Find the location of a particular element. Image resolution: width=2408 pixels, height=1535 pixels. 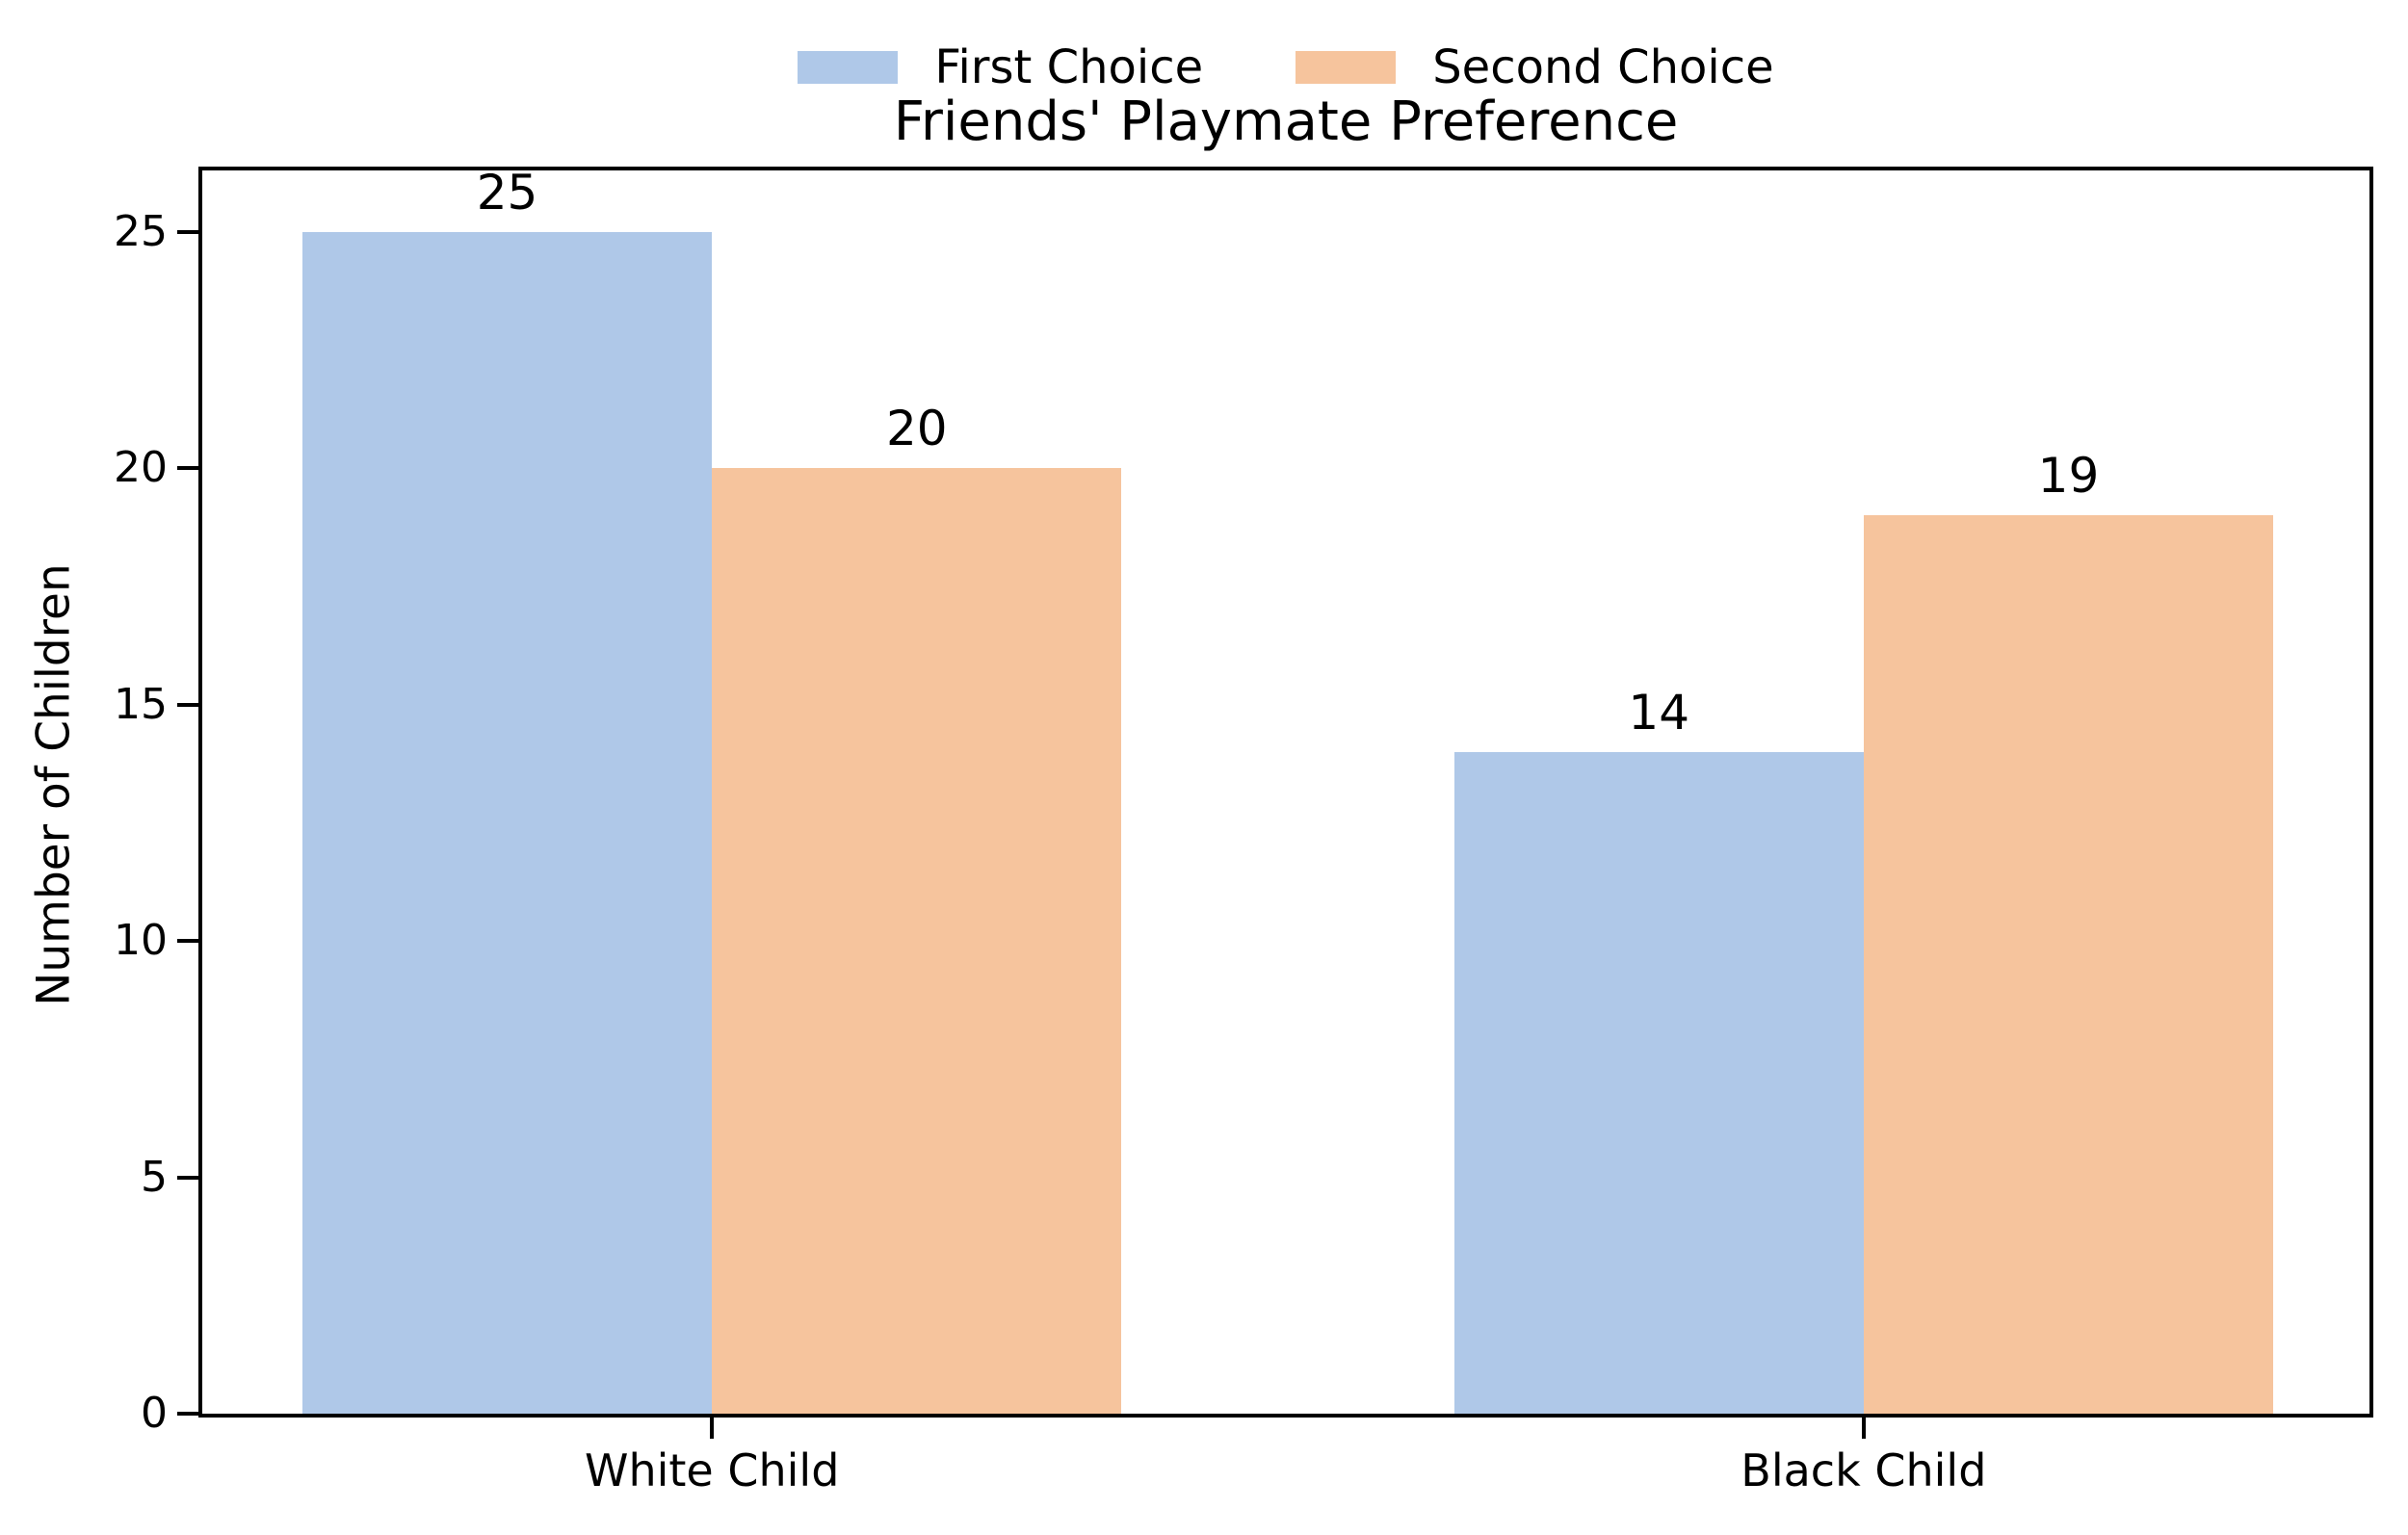

y-tick-label: 0 is located at coordinates (154, 1413).